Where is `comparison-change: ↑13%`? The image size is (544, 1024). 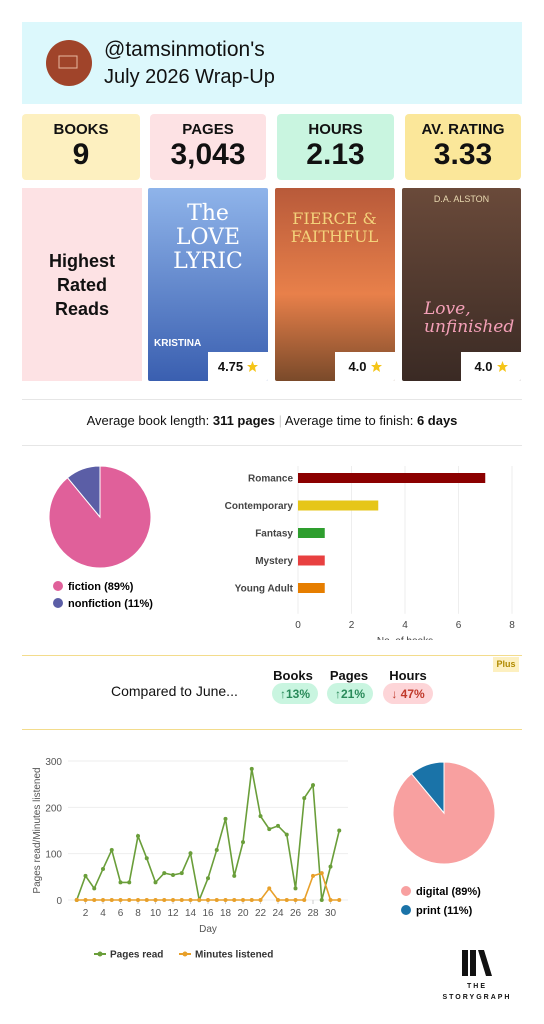 comparison-change: ↑13% is located at coordinates (295, 693).